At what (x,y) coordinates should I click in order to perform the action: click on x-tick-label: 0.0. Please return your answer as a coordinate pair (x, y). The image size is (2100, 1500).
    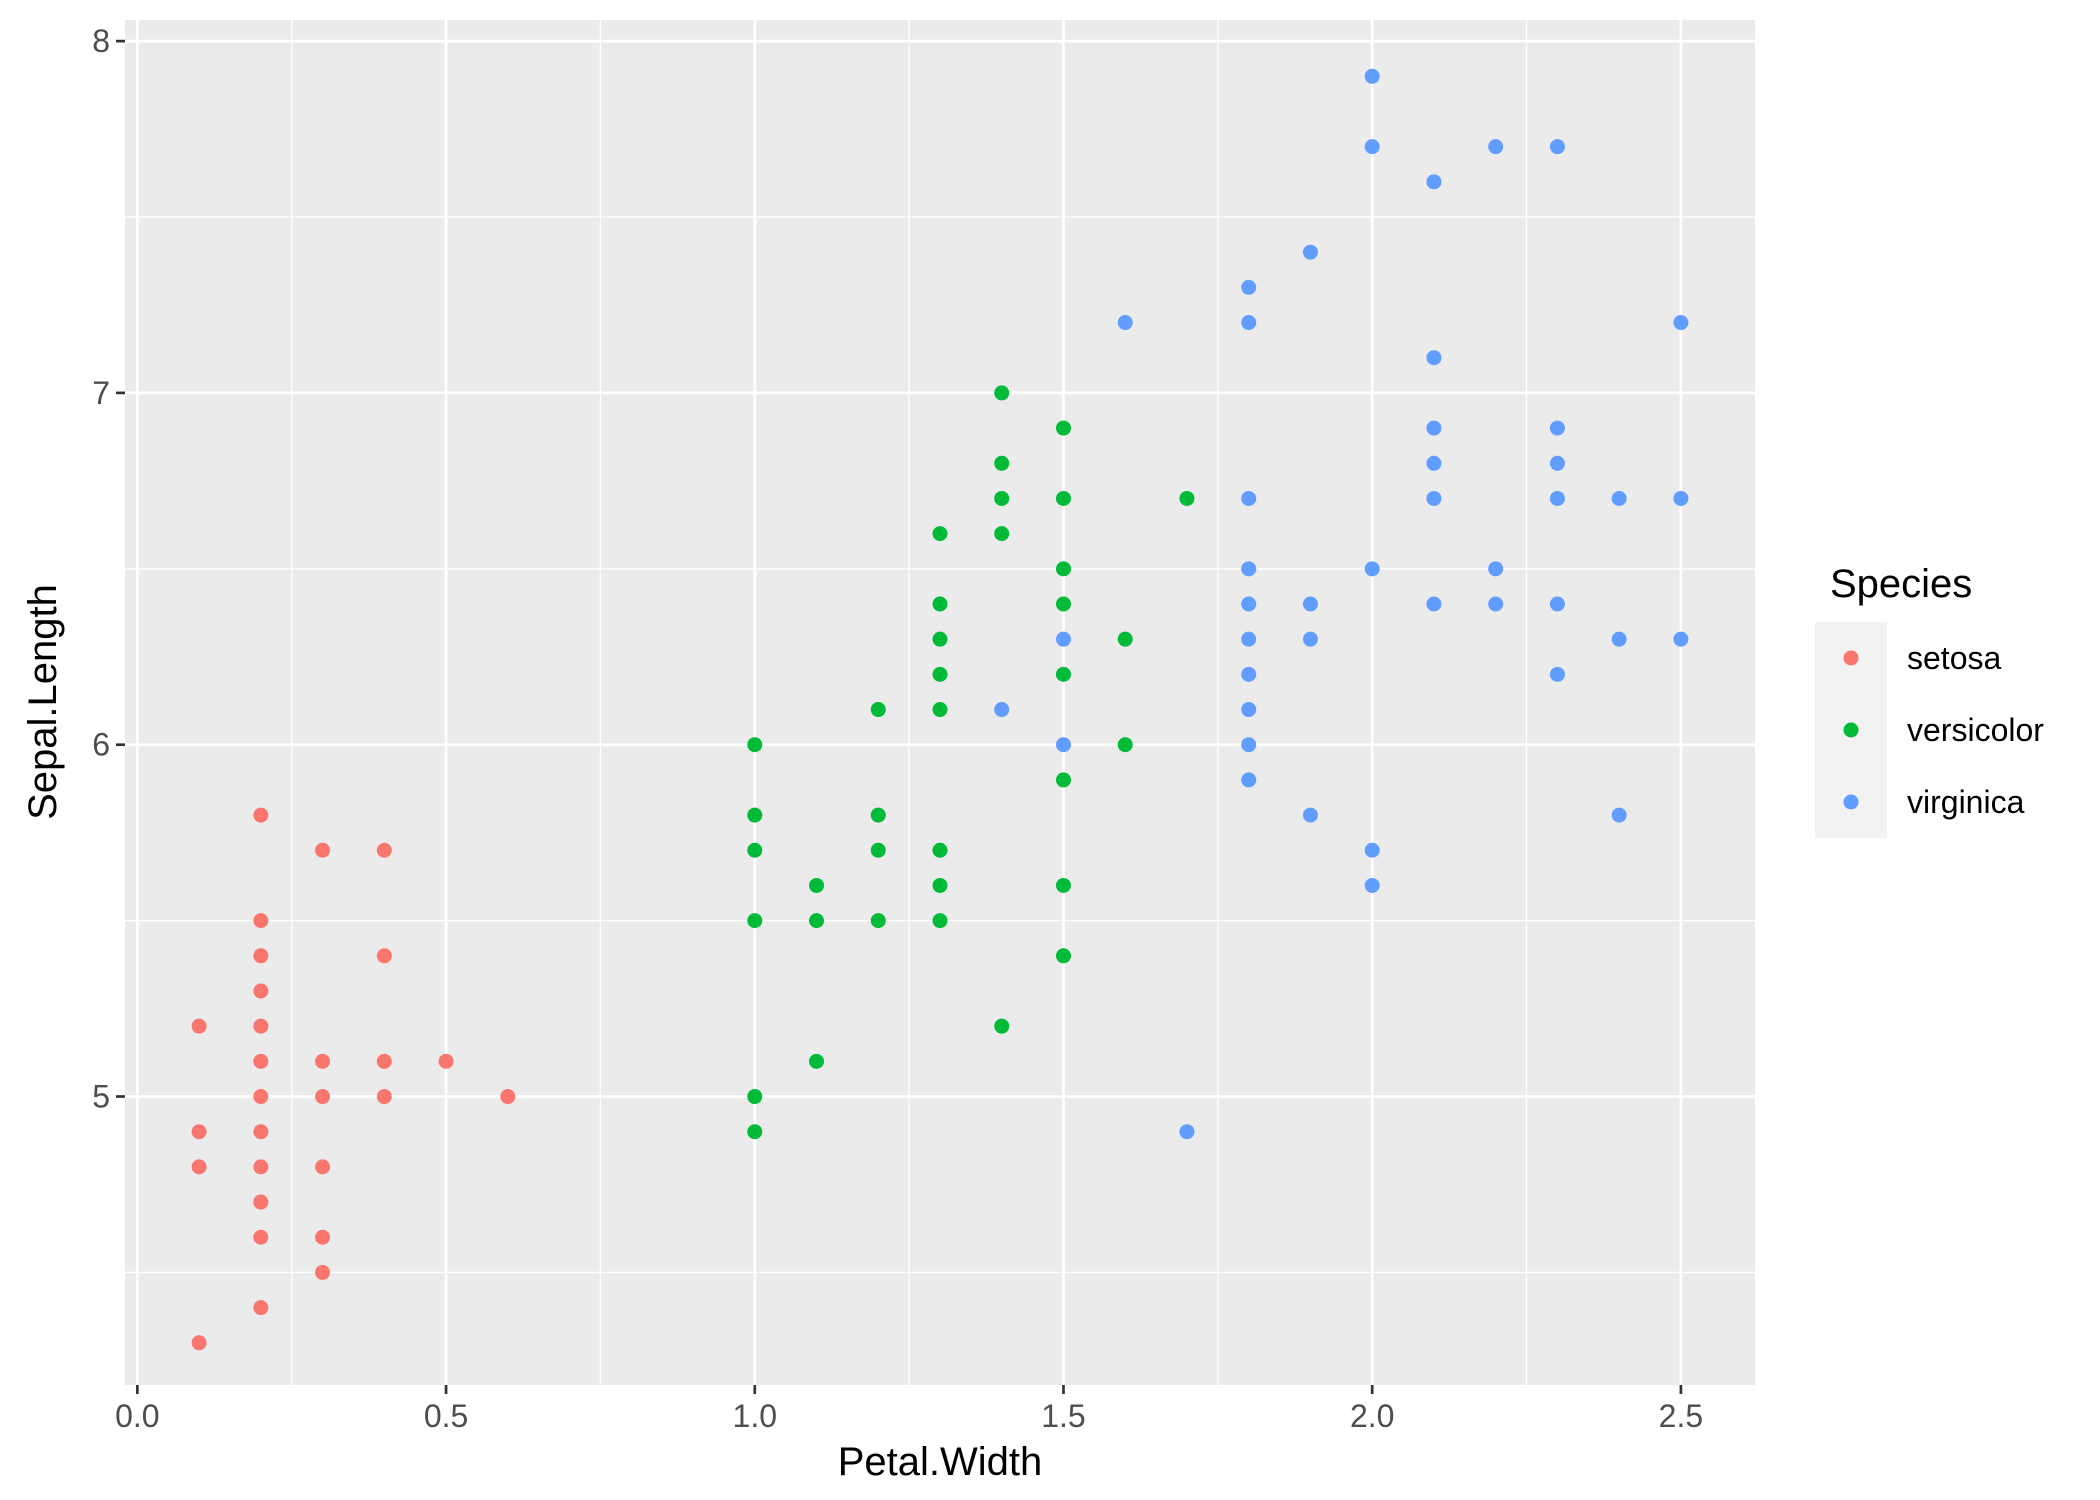
    Looking at the image, I should click on (137, 1416).